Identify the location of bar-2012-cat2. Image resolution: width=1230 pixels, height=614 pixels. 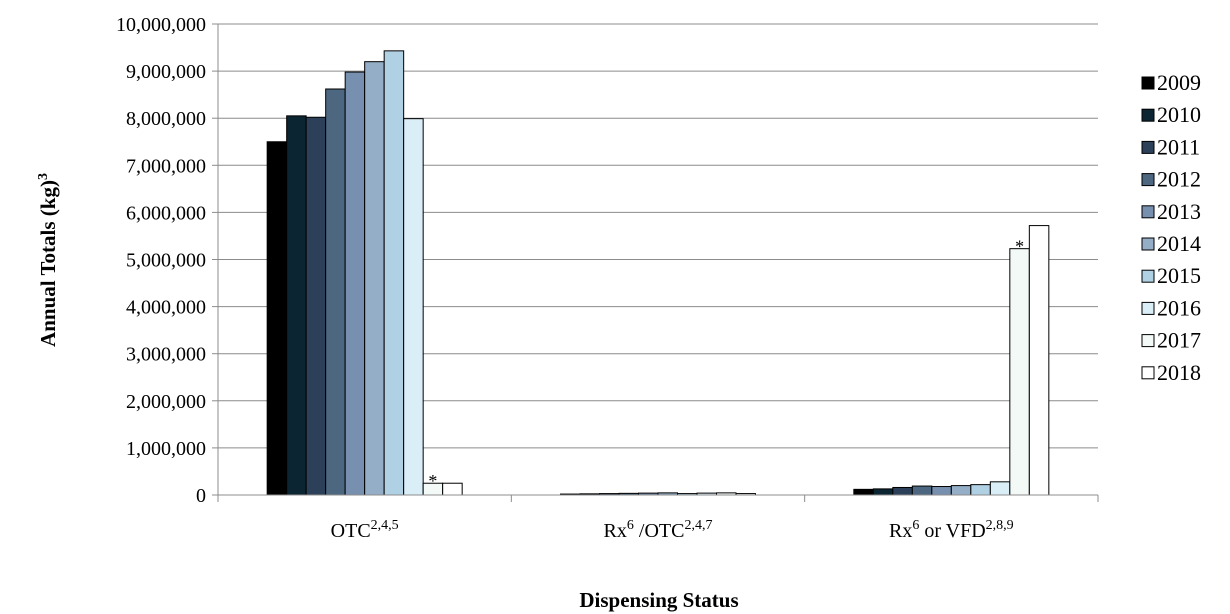
(922, 490).